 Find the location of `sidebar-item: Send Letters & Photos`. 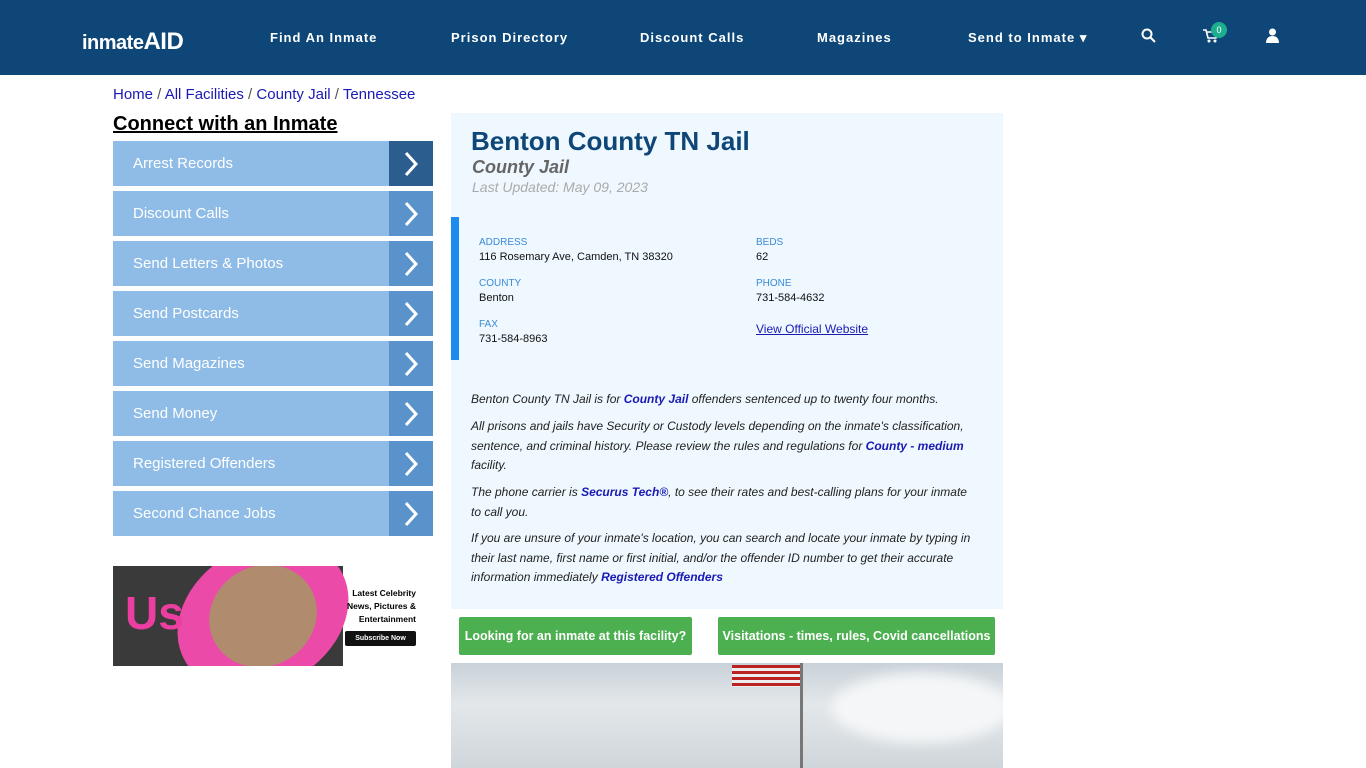

sidebar-item: Send Letters & Photos is located at coordinates (273, 263).